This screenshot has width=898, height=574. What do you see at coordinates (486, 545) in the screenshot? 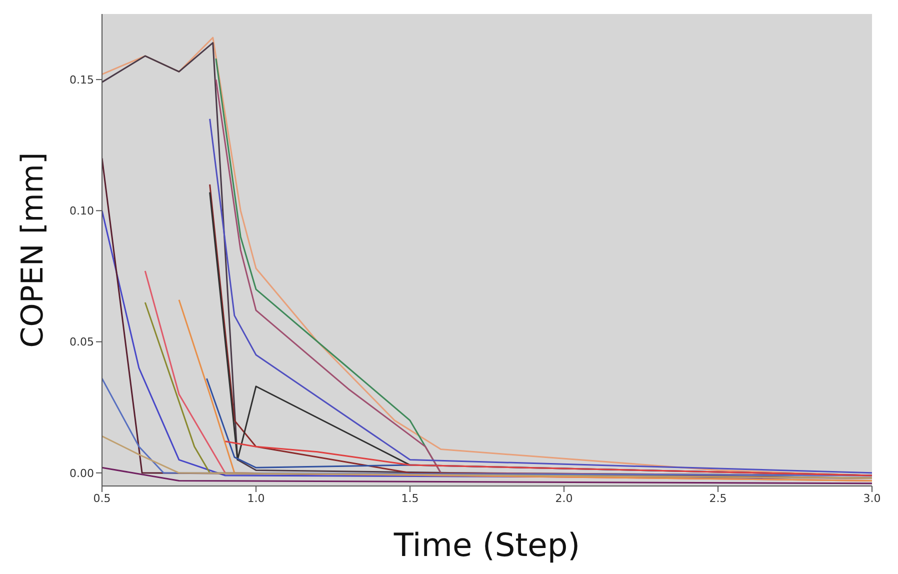
I see `x-axis-title: Time (Step)` at bounding box center [486, 545].